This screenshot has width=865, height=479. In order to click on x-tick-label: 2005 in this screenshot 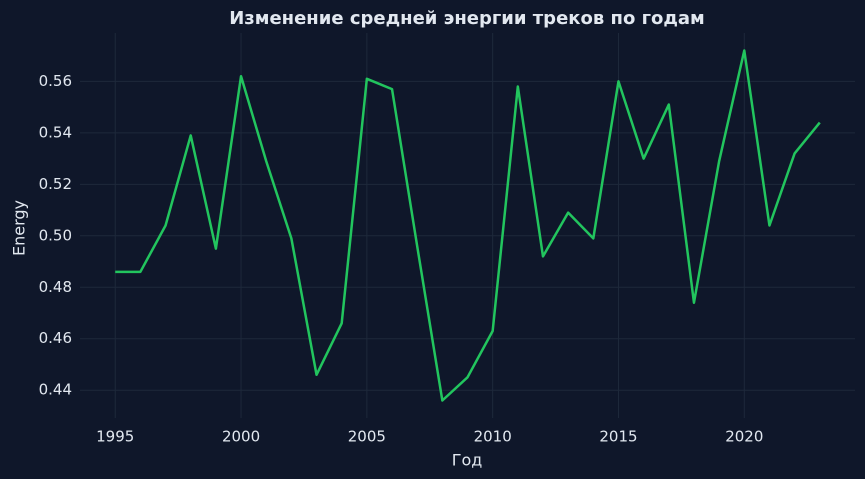, I will do `click(367, 437)`.